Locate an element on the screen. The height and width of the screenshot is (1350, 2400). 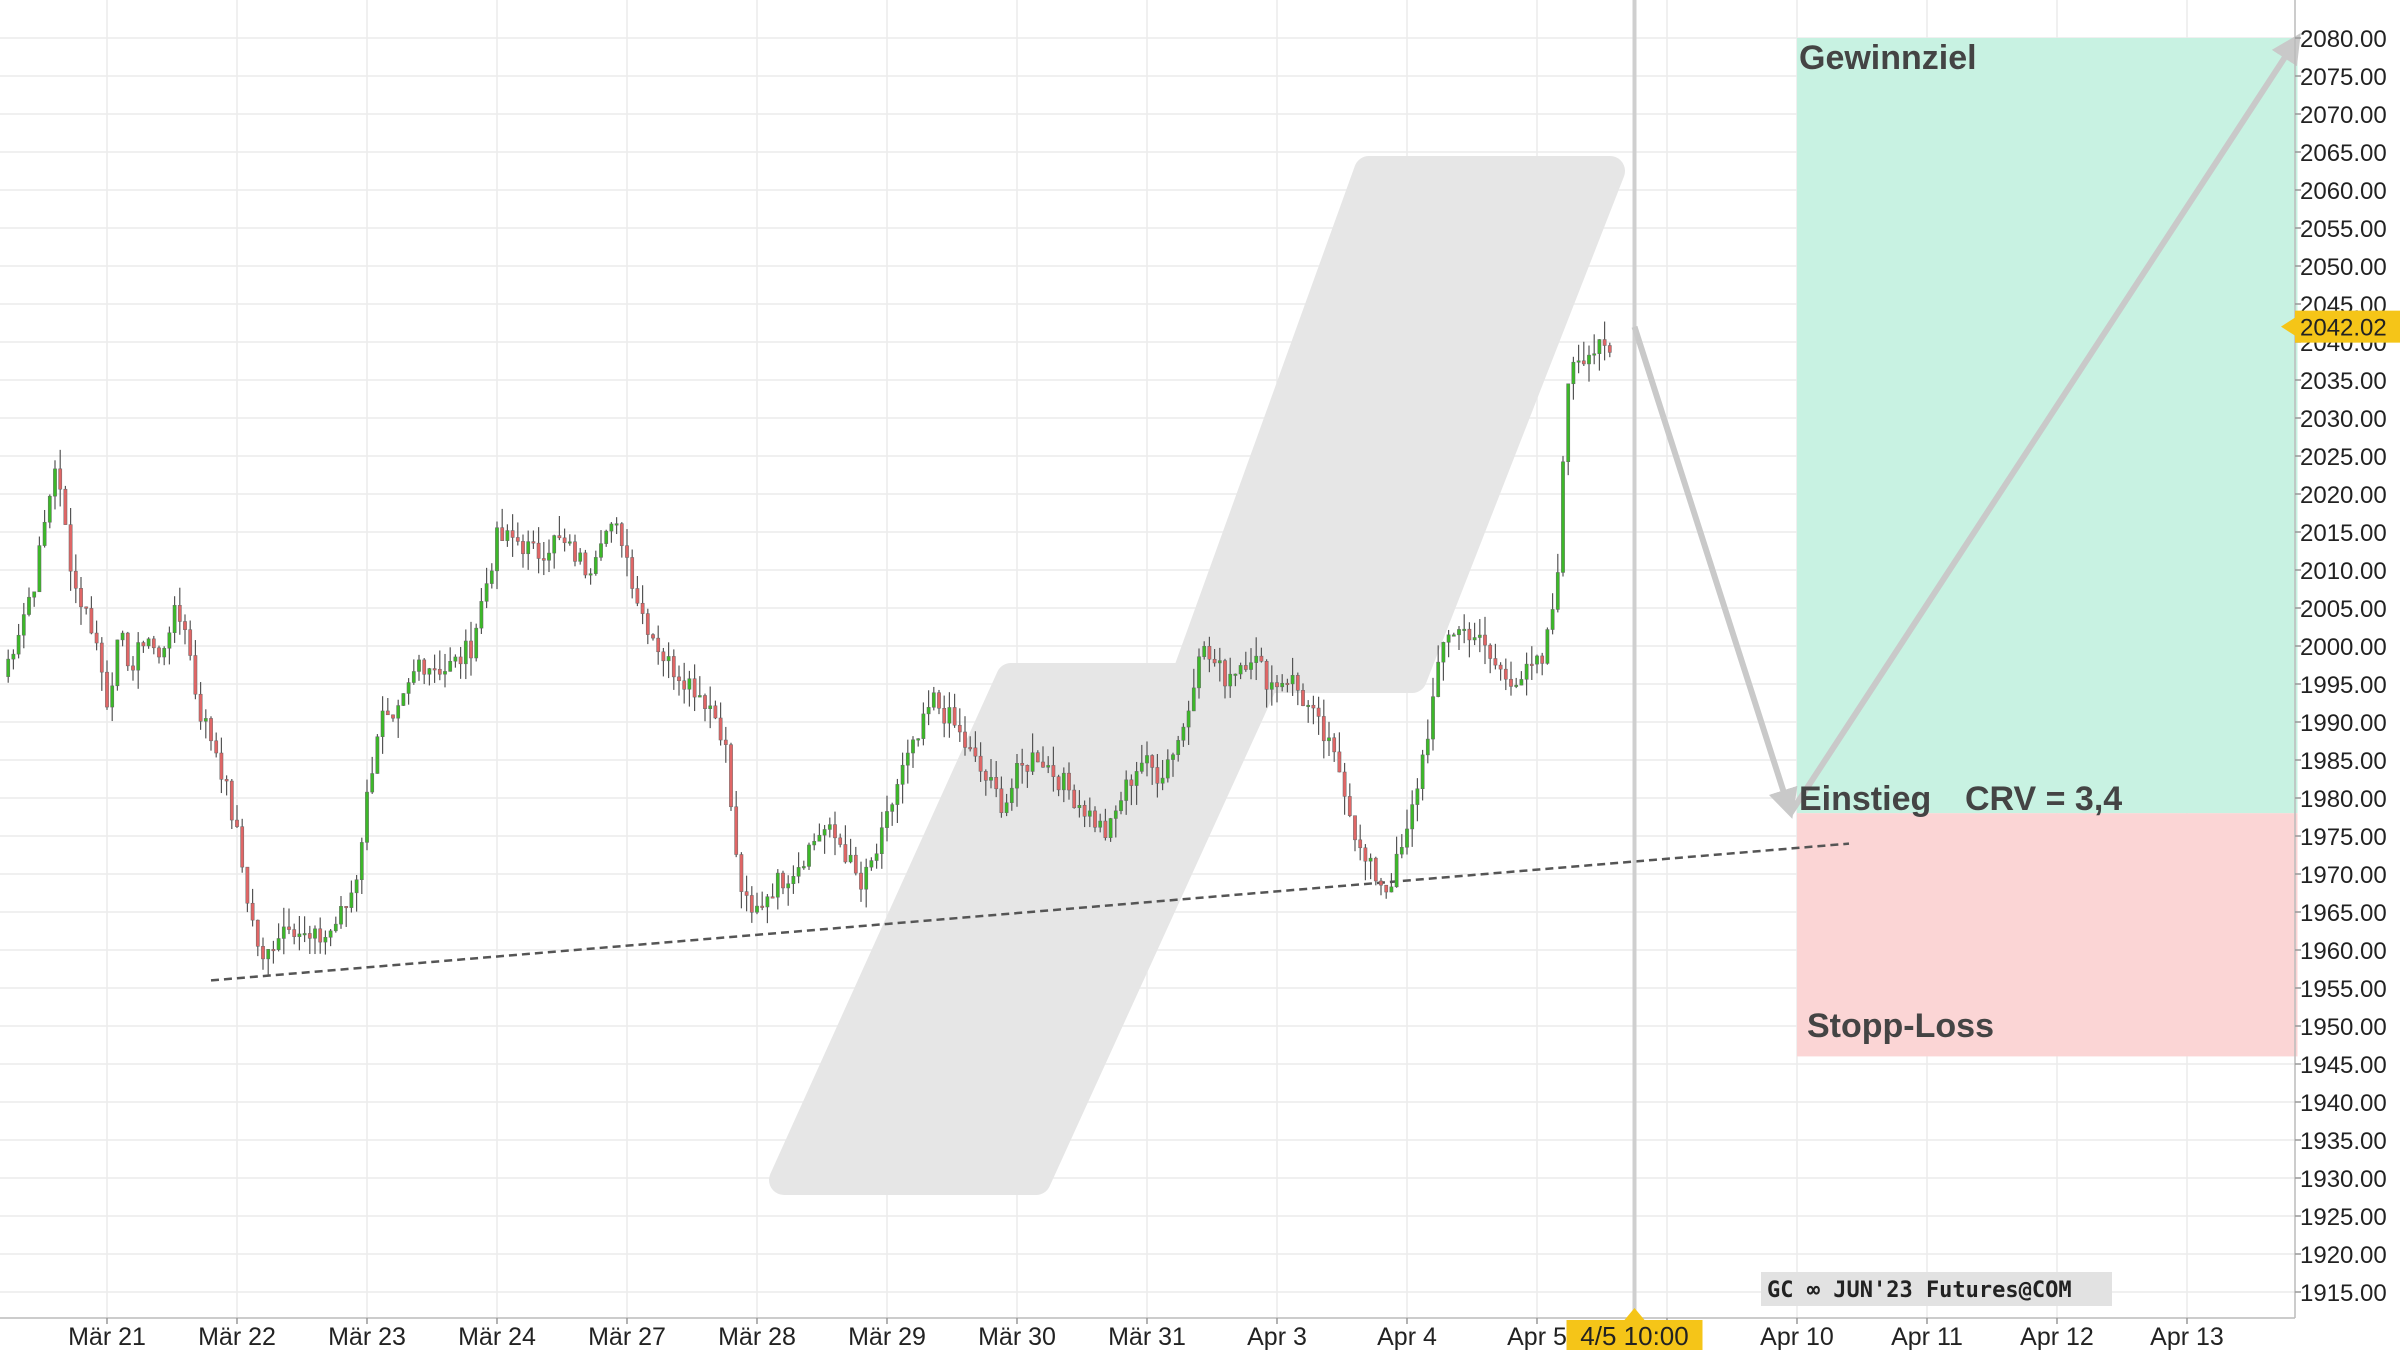
y-tick-label: 2035.00 is located at coordinates (2343, 381).